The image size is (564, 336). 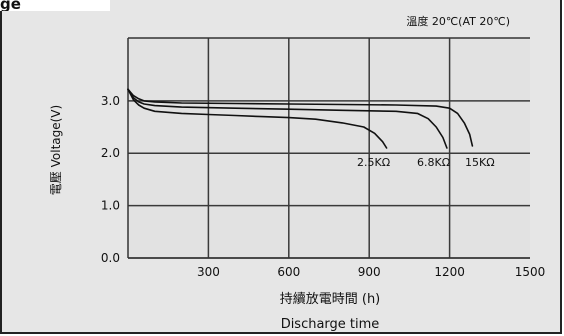 I want to click on y-tick-label: 2.0, so click(x=110, y=153).